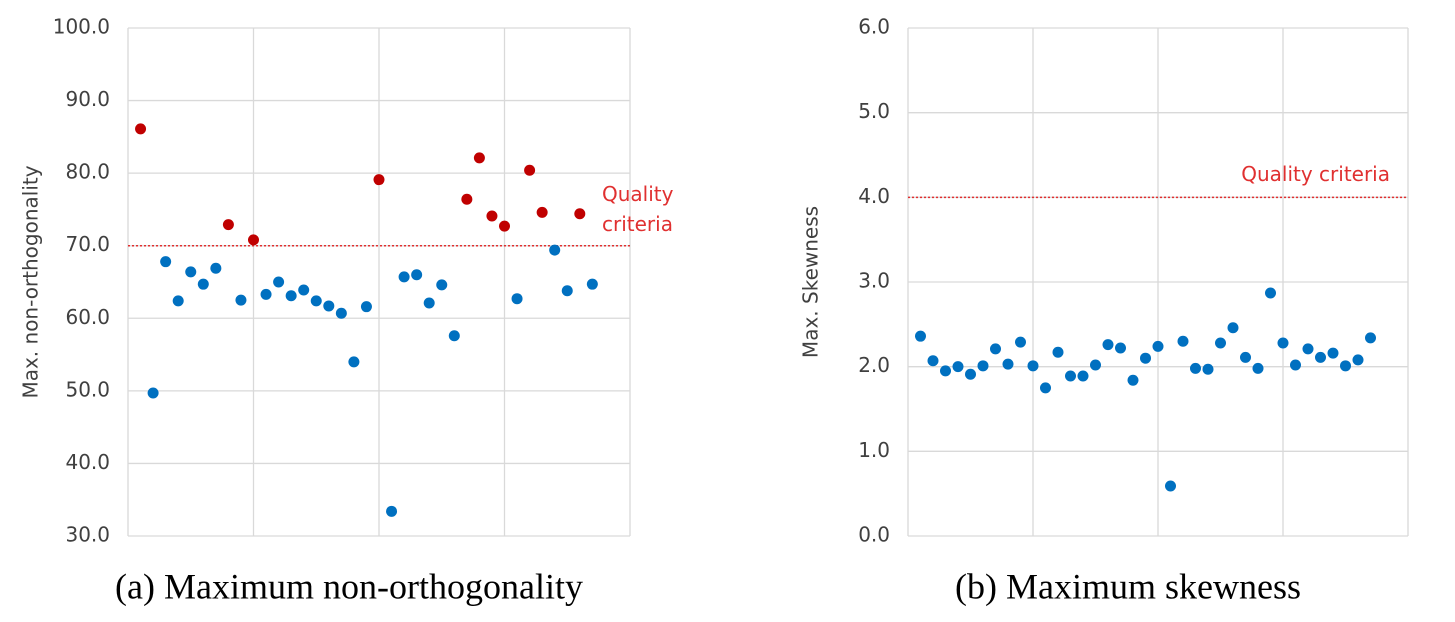 The image size is (1455, 622). Describe the element at coordinates (87, 317) in the screenshot. I see `y-tick-label: 60.0` at that location.